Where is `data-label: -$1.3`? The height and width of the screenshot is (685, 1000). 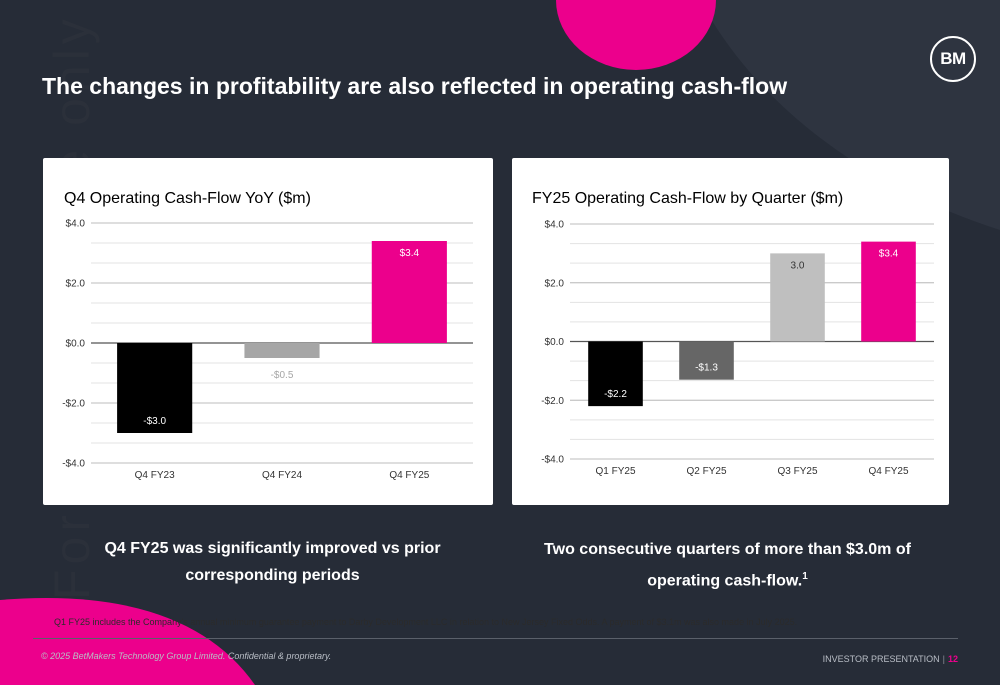 data-label: -$1.3 is located at coordinates (706, 368).